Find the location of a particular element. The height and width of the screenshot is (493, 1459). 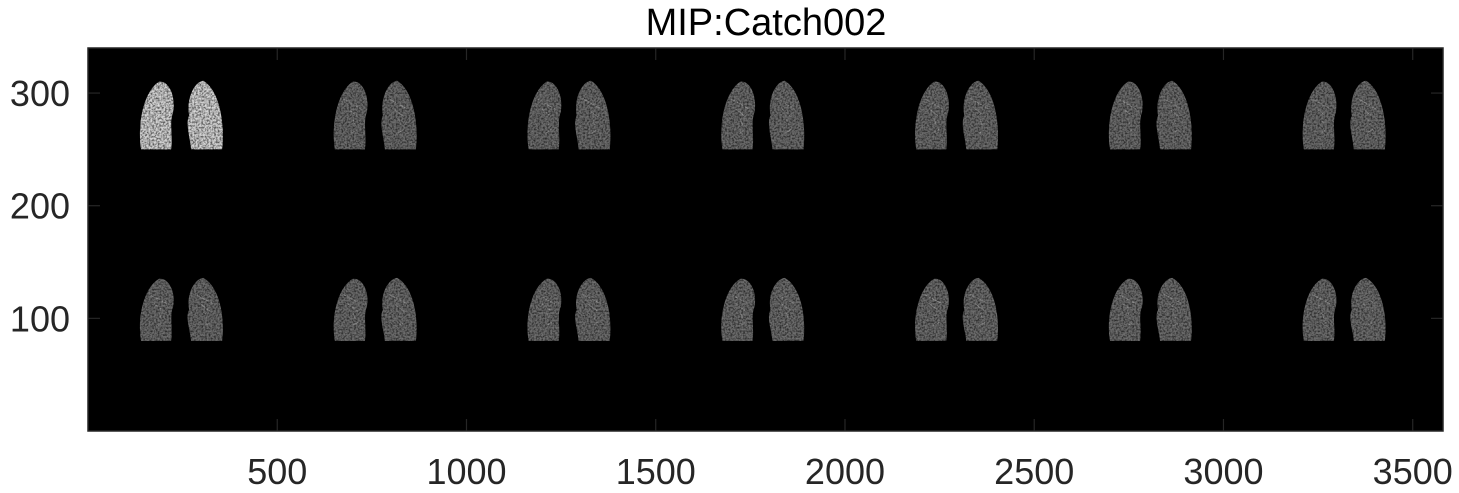

x-axis-tick-labels: 500 1000 1500 2000 2500 3000 3500 is located at coordinates (850, 471).